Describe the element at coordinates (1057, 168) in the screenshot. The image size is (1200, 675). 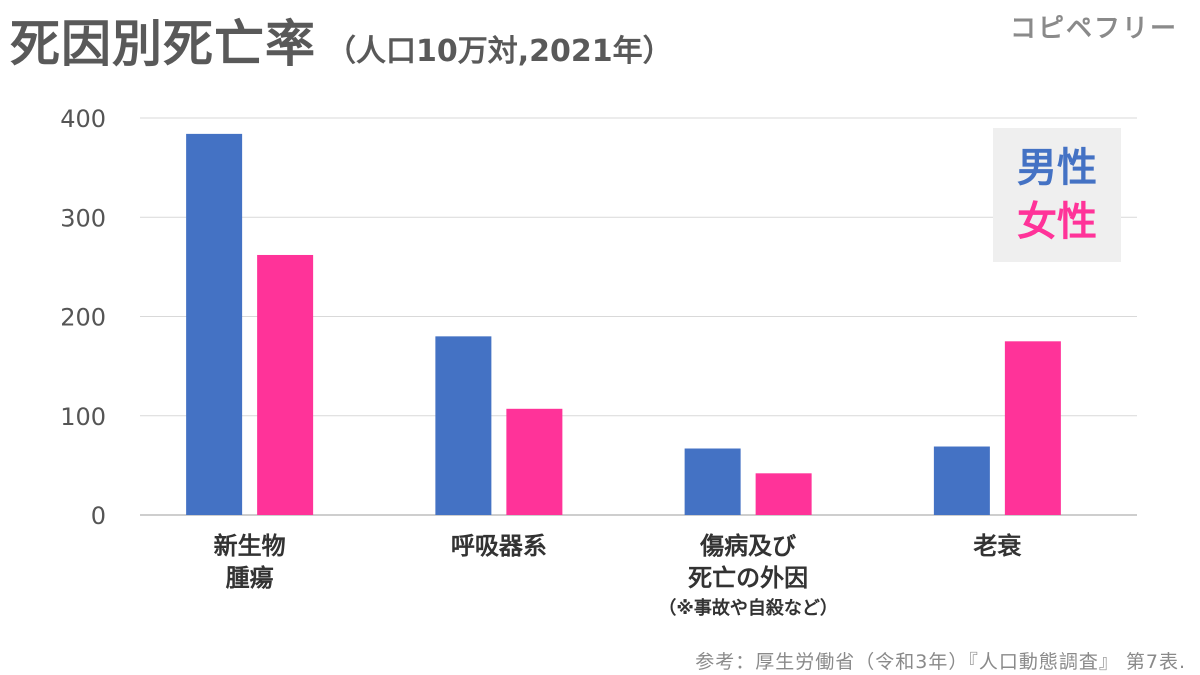
I see `legend-item-male: 男性` at that location.